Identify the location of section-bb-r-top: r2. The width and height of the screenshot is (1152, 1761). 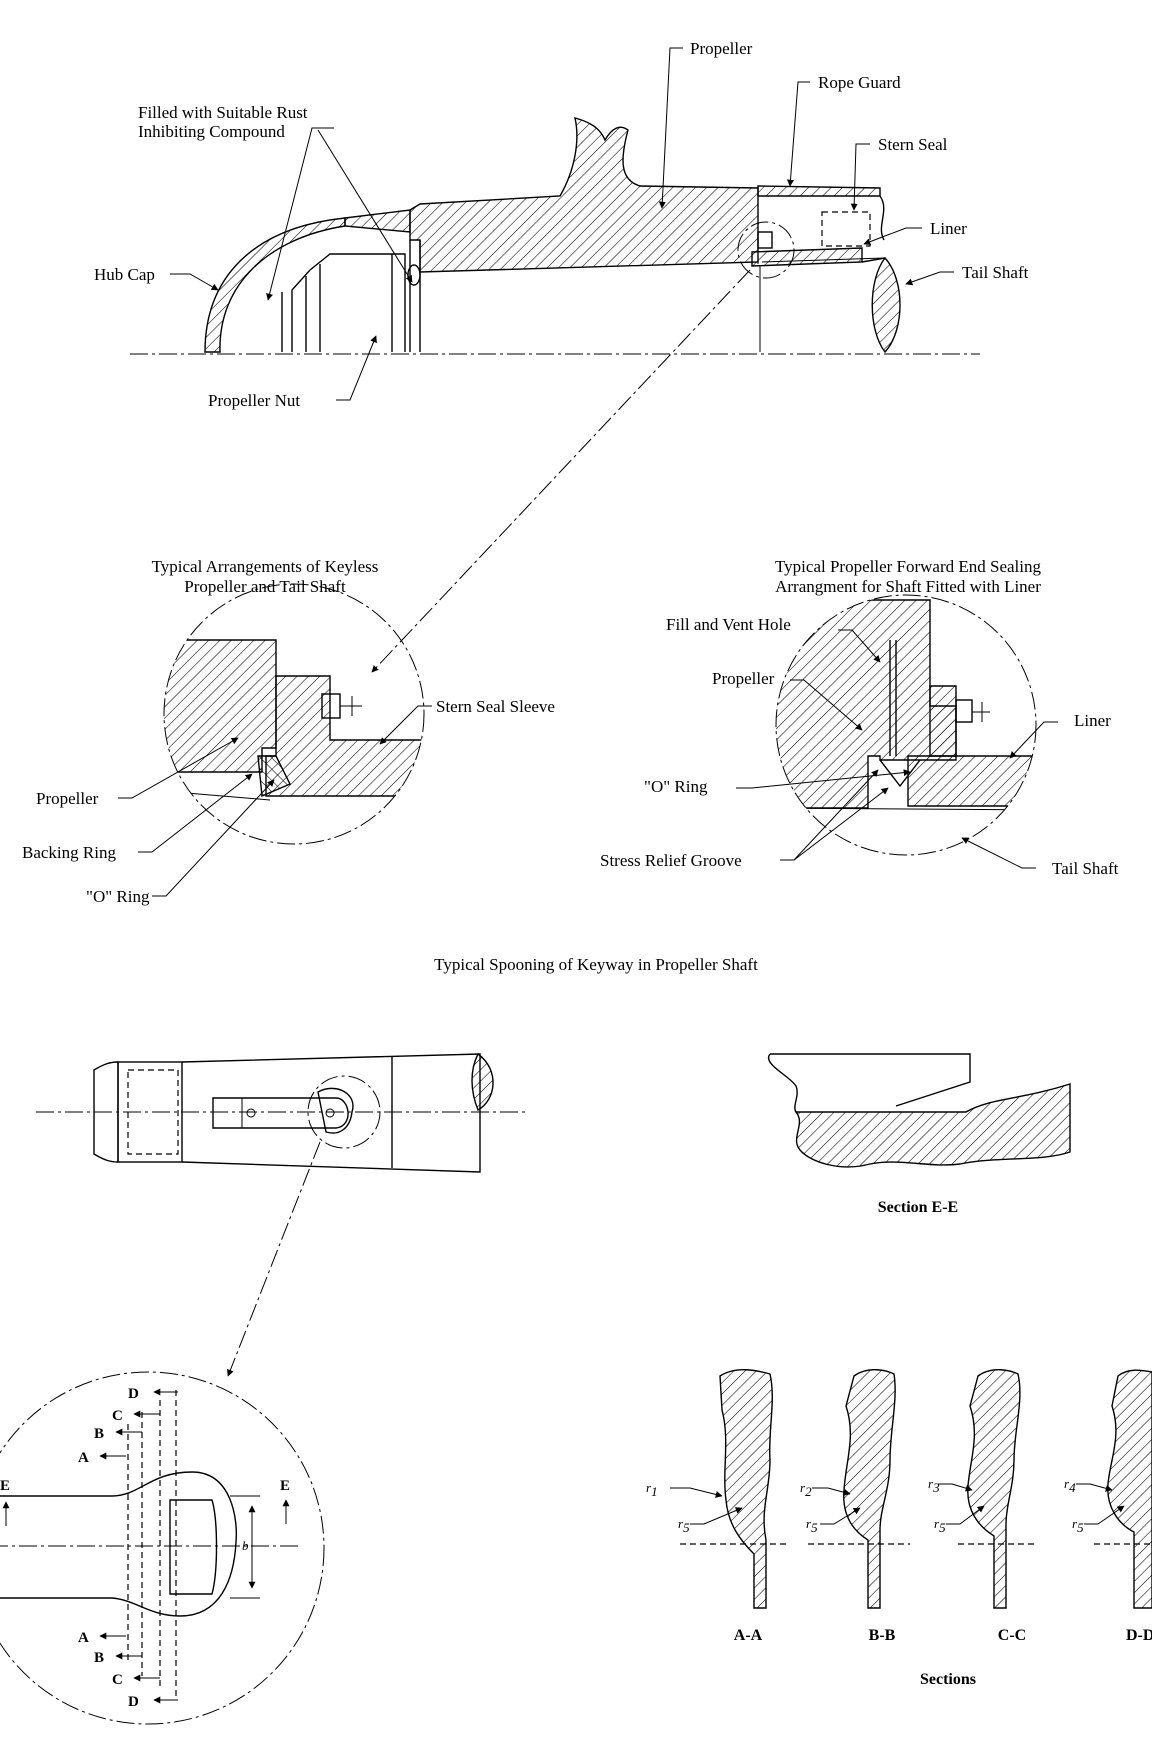
(806, 1489).